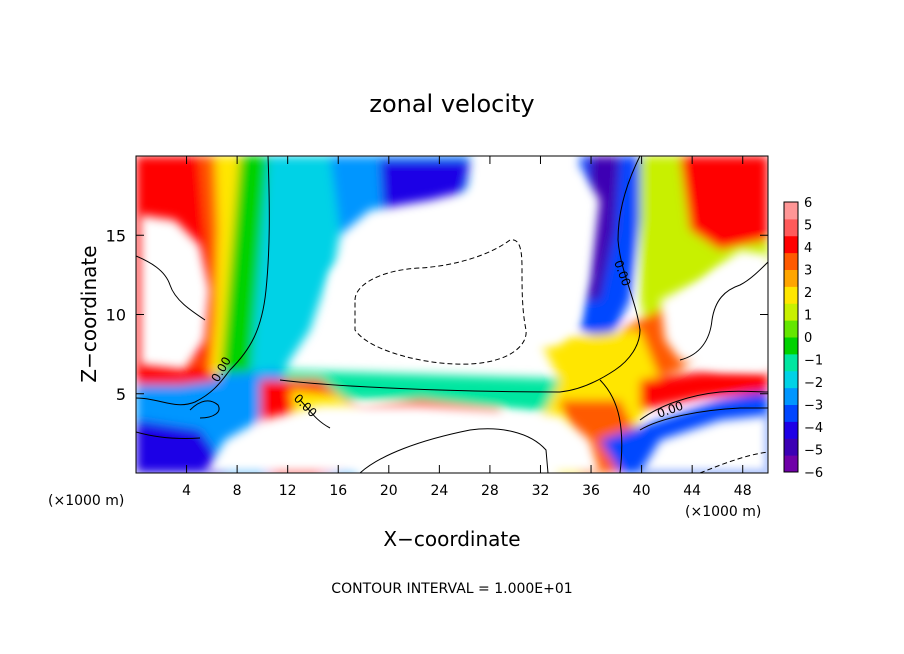  Describe the element at coordinates (186, 491) in the screenshot. I see `x-tick-label: 4` at that location.